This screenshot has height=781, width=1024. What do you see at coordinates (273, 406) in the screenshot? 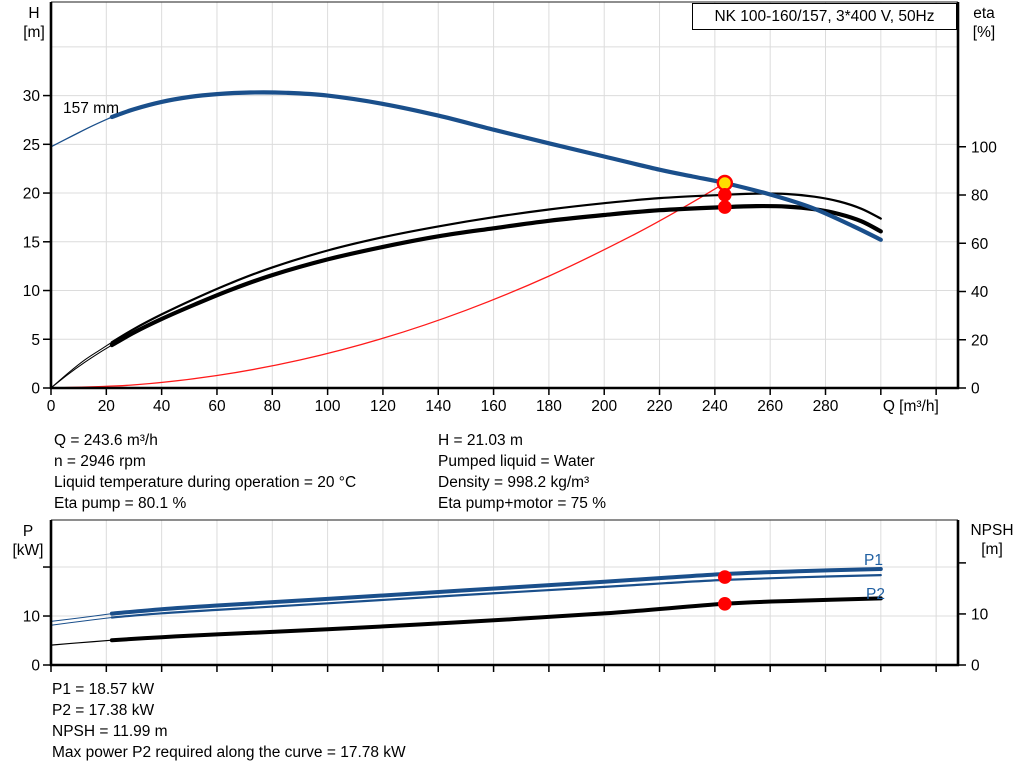
I see `x-tick-label: 80` at bounding box center [273, 406].